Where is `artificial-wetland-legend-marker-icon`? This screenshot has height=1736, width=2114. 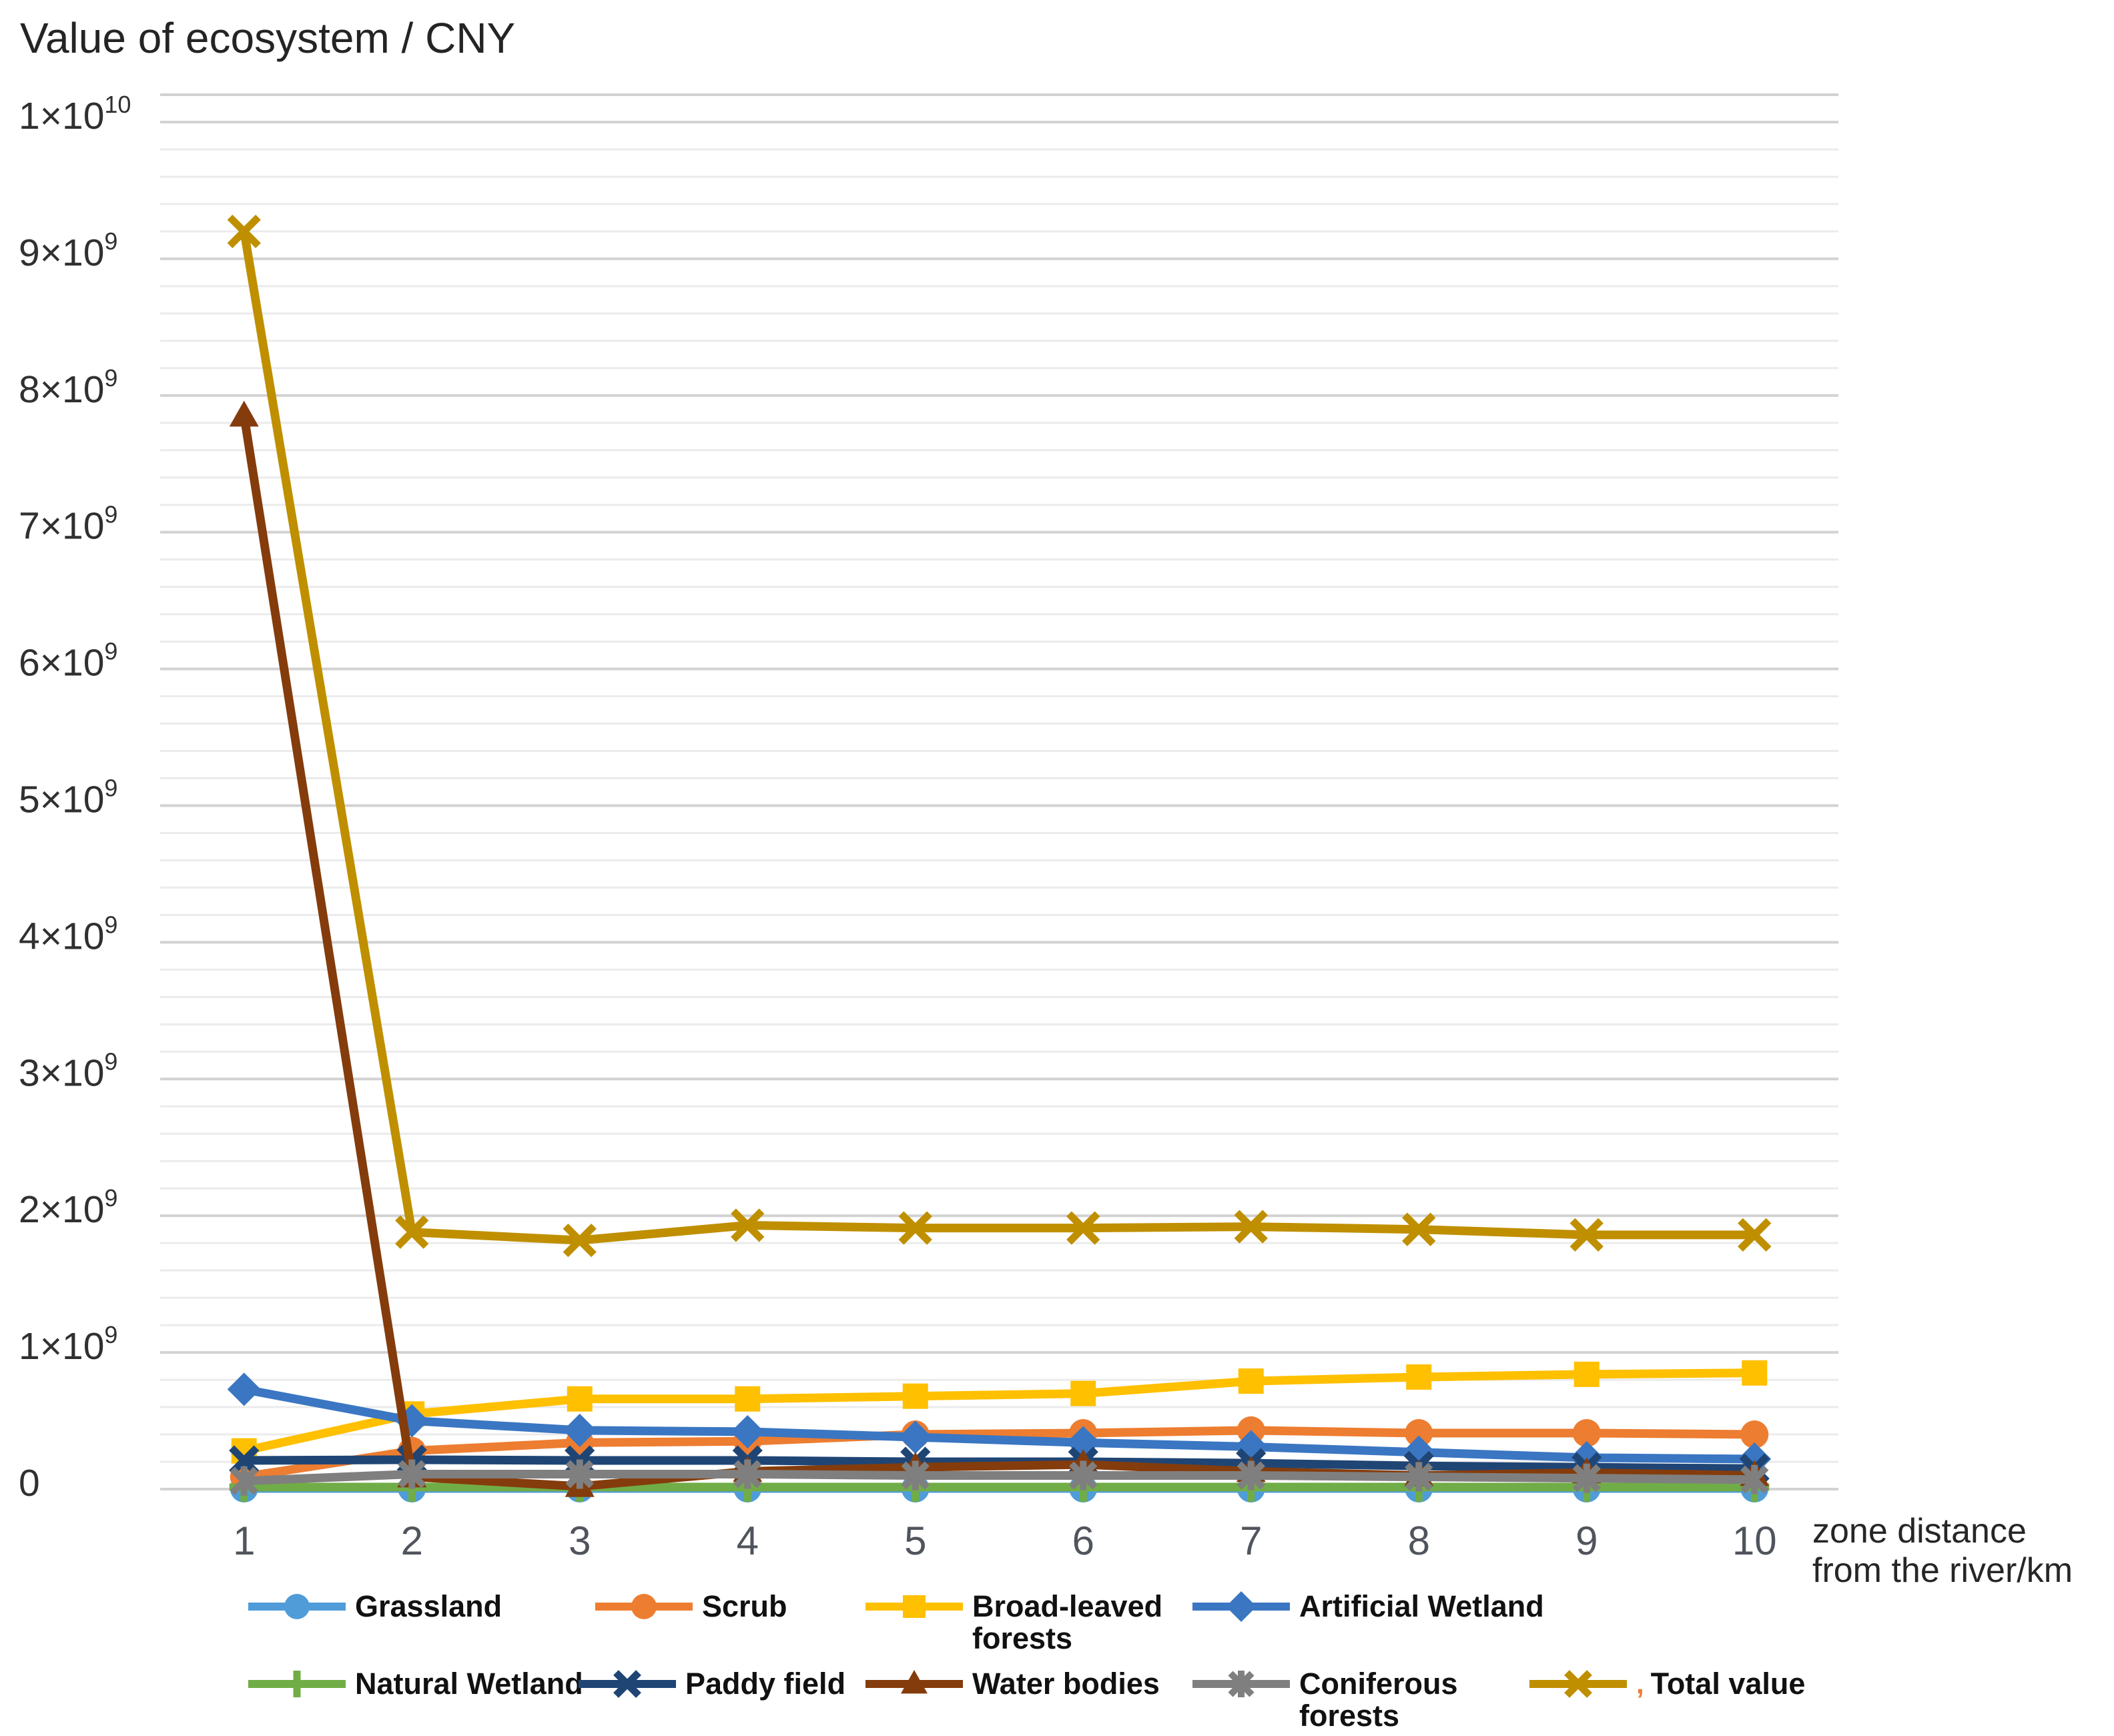 artificial-wetland-legend-marker-icon is located at coordinates (1241, 1607).